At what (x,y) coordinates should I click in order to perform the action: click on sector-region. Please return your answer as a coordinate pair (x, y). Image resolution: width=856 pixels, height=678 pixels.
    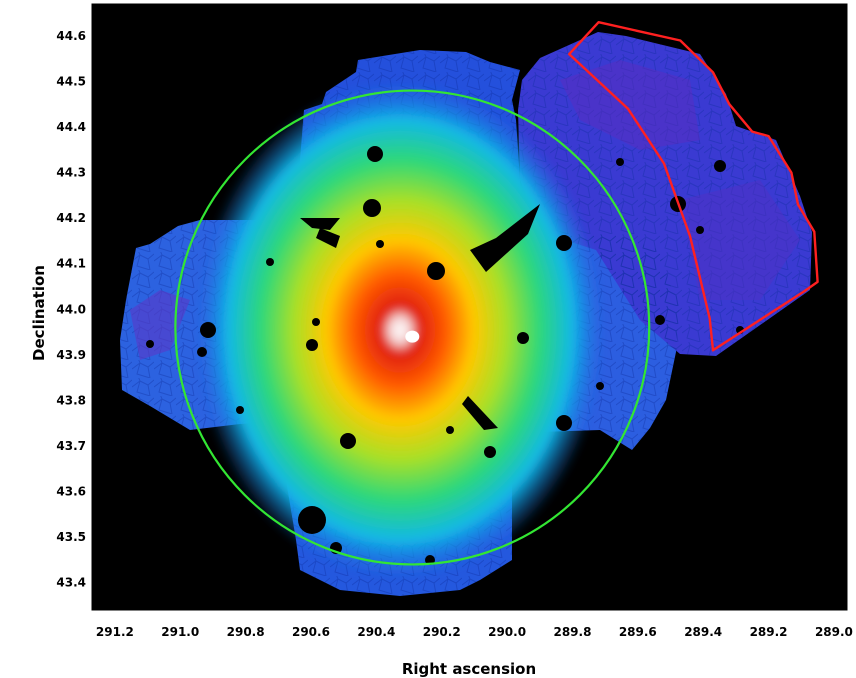
    Looking at the image, I should click on (693, 186).